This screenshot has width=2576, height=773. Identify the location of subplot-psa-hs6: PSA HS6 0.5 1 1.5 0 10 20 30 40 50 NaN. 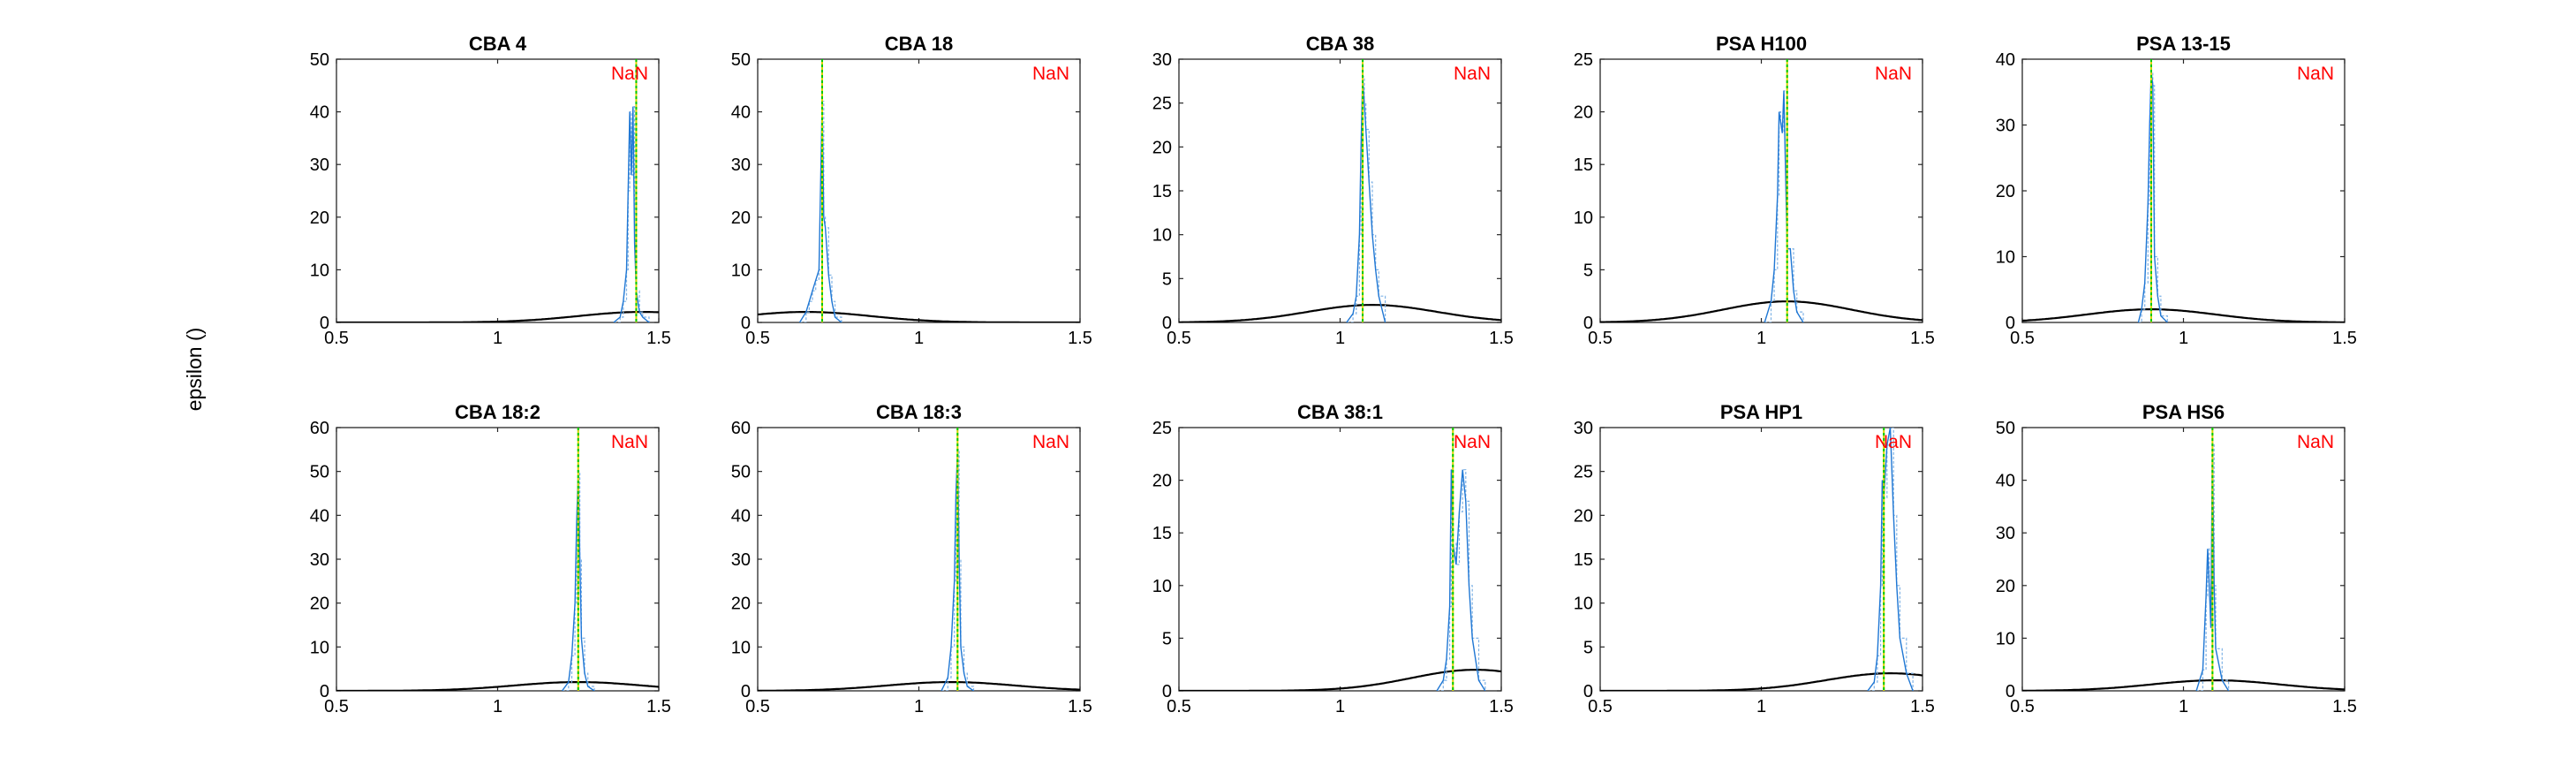
(2176, 558).